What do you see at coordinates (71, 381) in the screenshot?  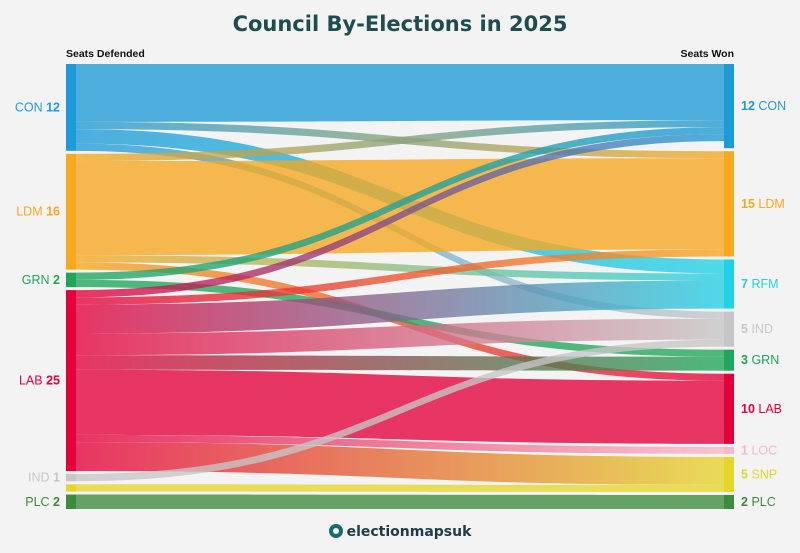 I see `left-node-lab` at bounding box center [71, 381].